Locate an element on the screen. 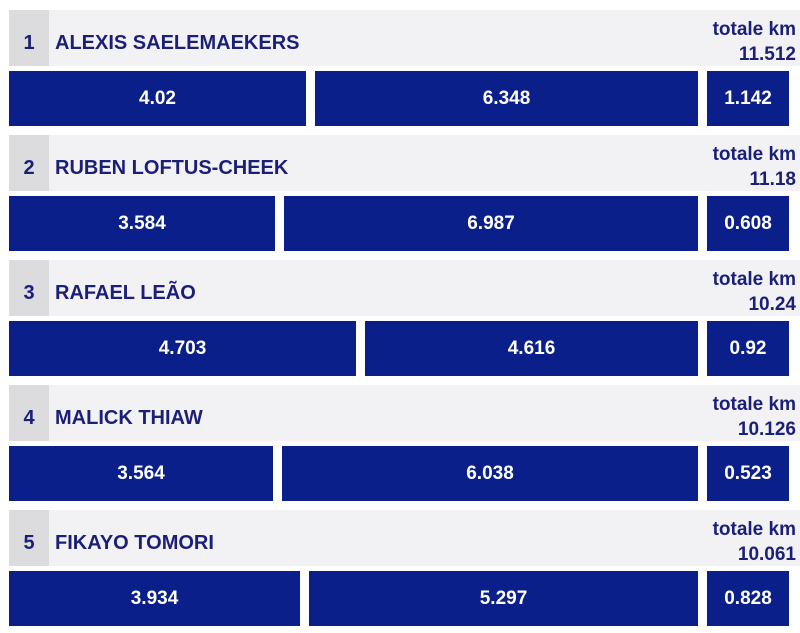  distance-bar-segment-2: 4.616 is located at coordinates (531, 348).